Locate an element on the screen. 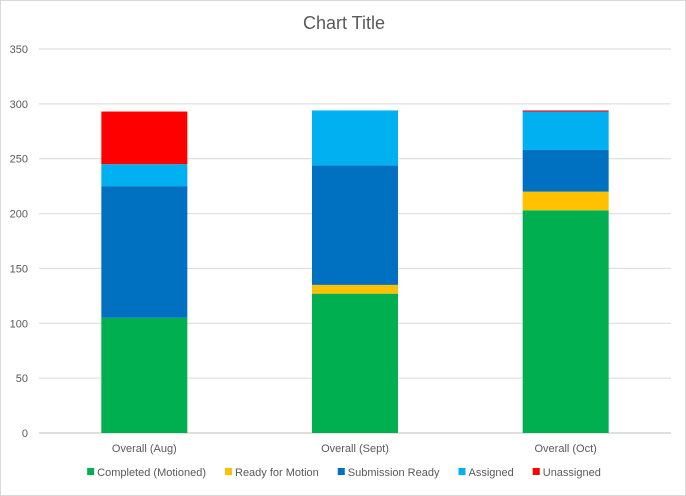  legend-item: Submission Ready is located at coordinates (388, 473).